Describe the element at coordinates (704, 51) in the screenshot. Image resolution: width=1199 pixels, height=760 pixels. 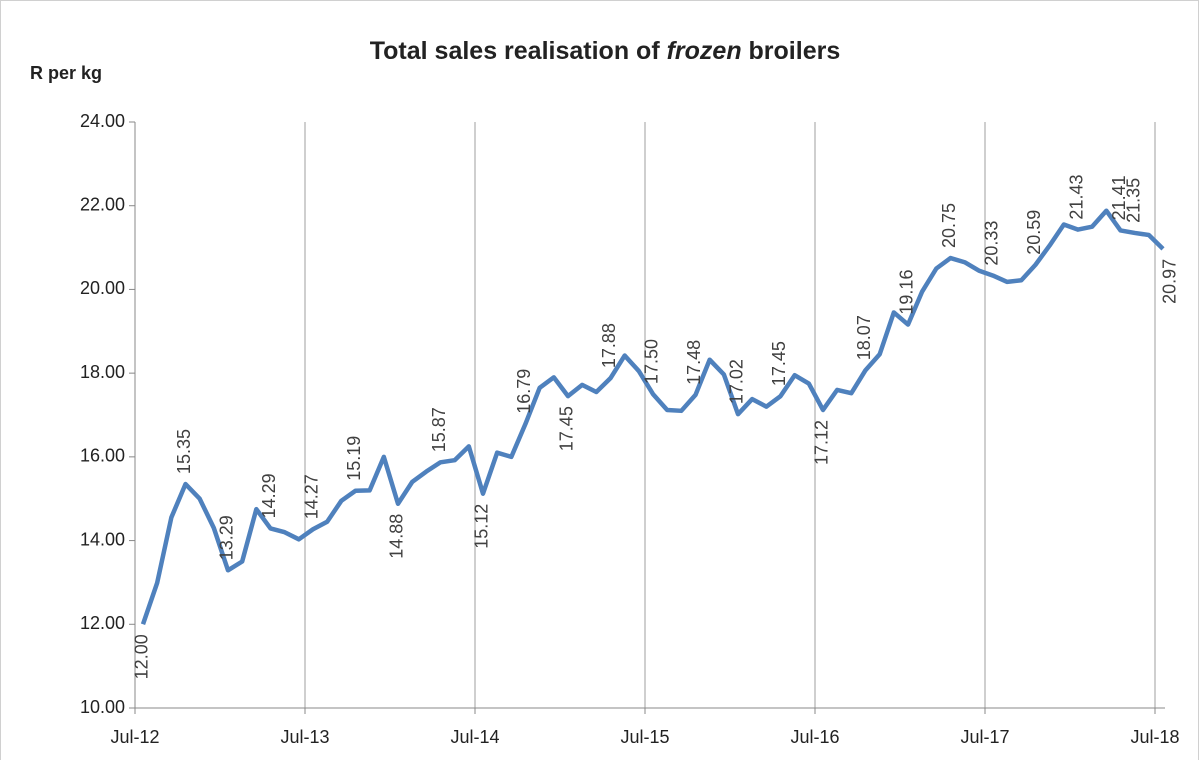
I see `title-part: frozen` at that location.